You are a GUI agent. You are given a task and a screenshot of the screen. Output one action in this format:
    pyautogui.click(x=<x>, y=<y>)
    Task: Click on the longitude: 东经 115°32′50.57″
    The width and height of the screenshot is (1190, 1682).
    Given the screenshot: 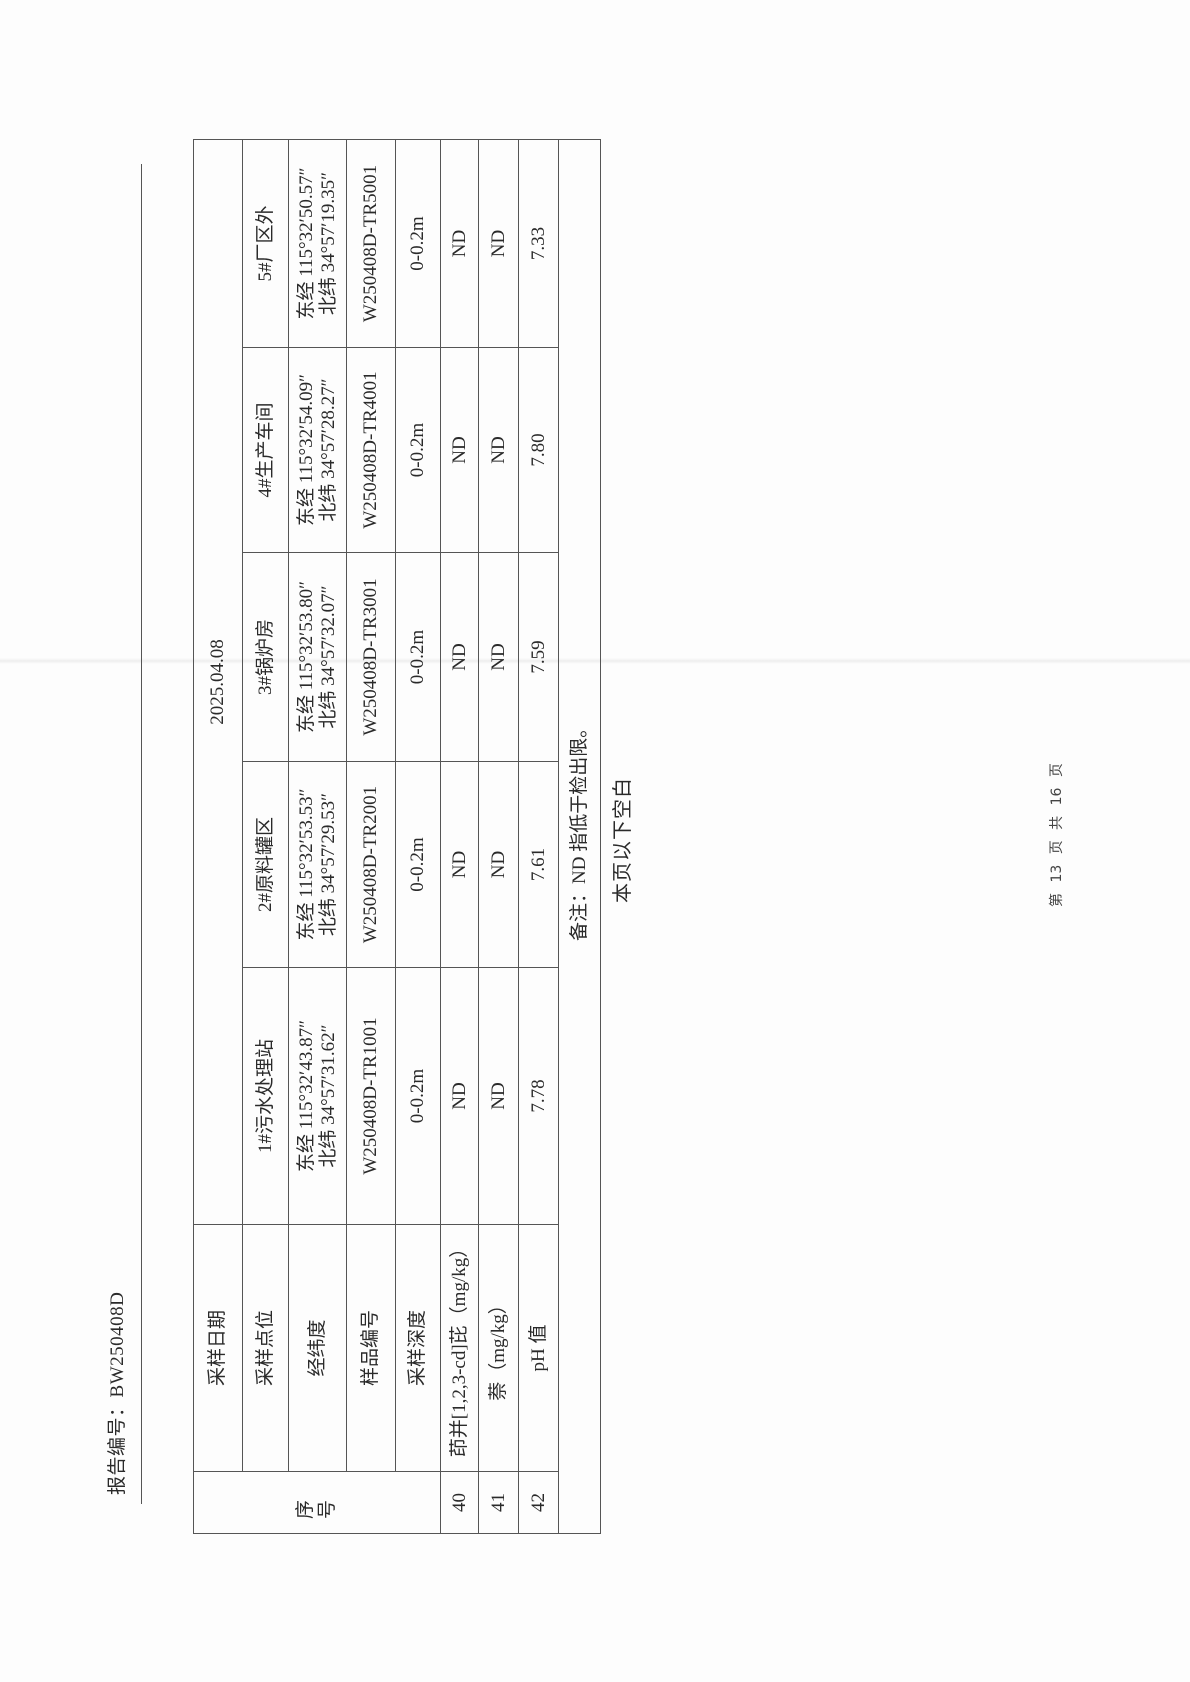 What is the action you would take?
    pyautogui.click(x=306, y=243)
    